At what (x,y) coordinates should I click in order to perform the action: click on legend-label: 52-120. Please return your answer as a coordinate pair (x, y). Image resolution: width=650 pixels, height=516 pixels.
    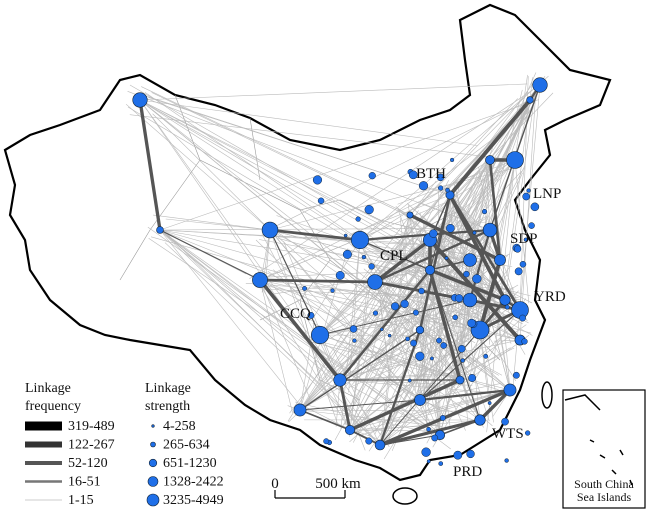
    Looking at the image, I should click on (88, 463).